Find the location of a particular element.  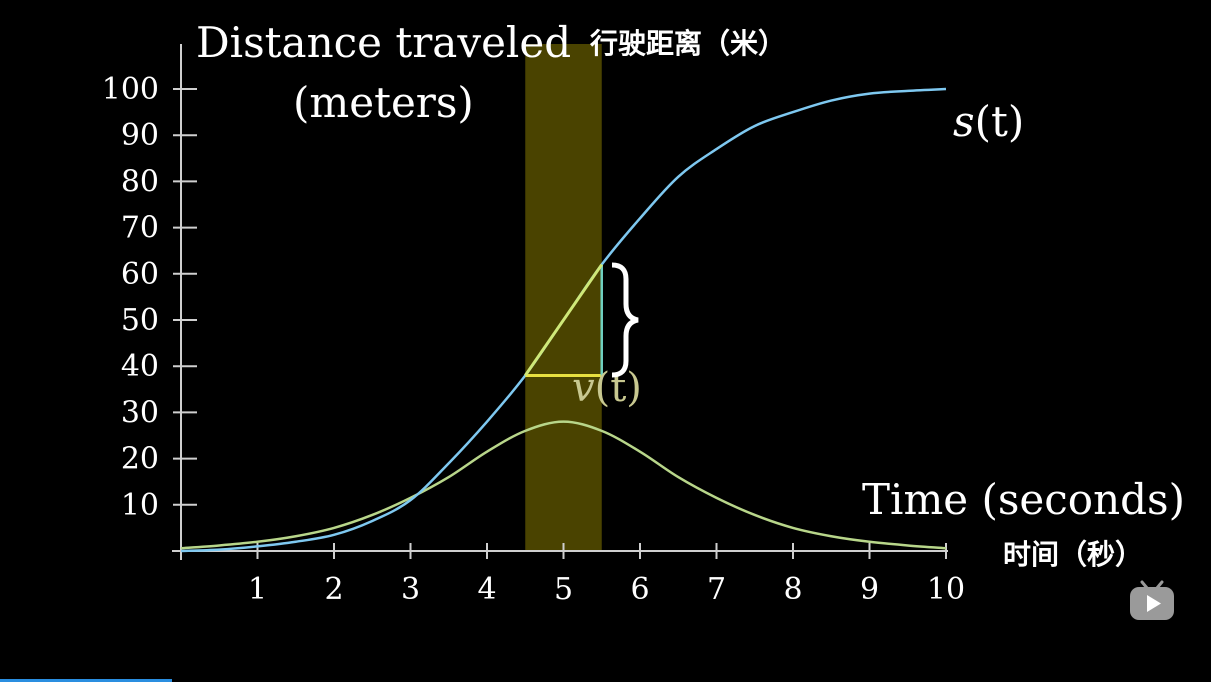

y-tick-label: 30 is located at coordinates (140, 412).